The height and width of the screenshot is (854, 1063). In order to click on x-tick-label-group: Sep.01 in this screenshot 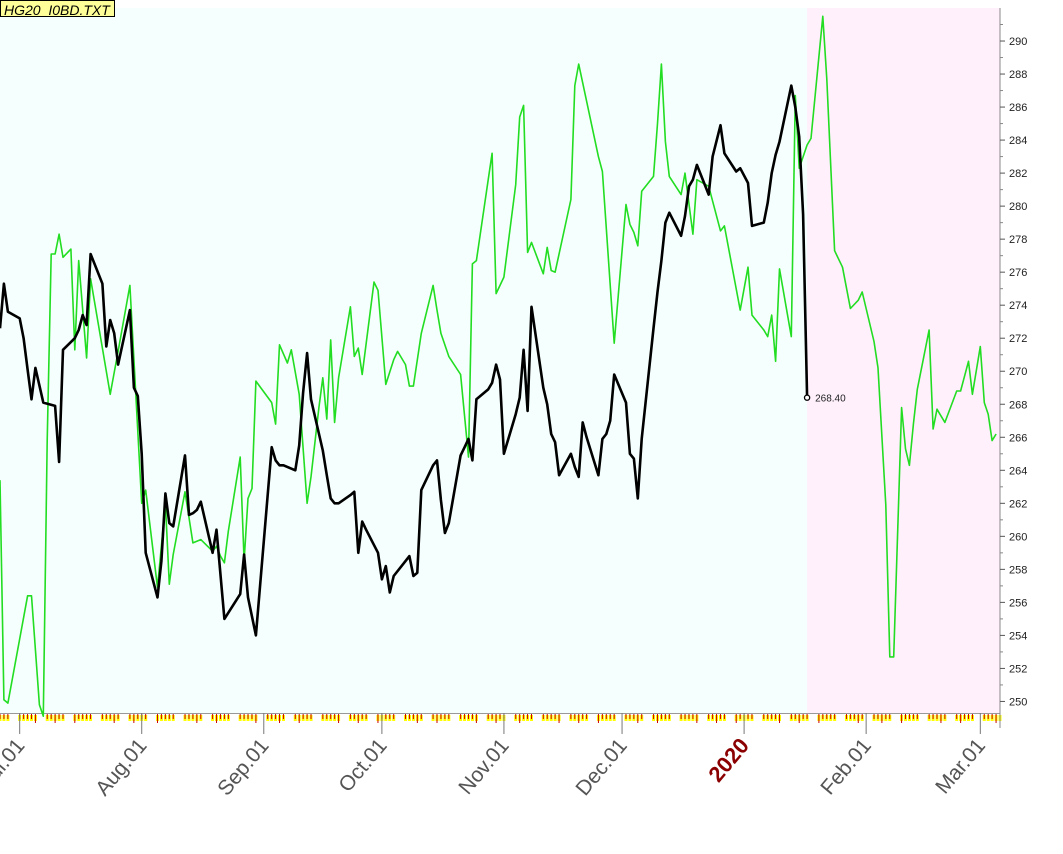, I will do `click(243, 767)`.